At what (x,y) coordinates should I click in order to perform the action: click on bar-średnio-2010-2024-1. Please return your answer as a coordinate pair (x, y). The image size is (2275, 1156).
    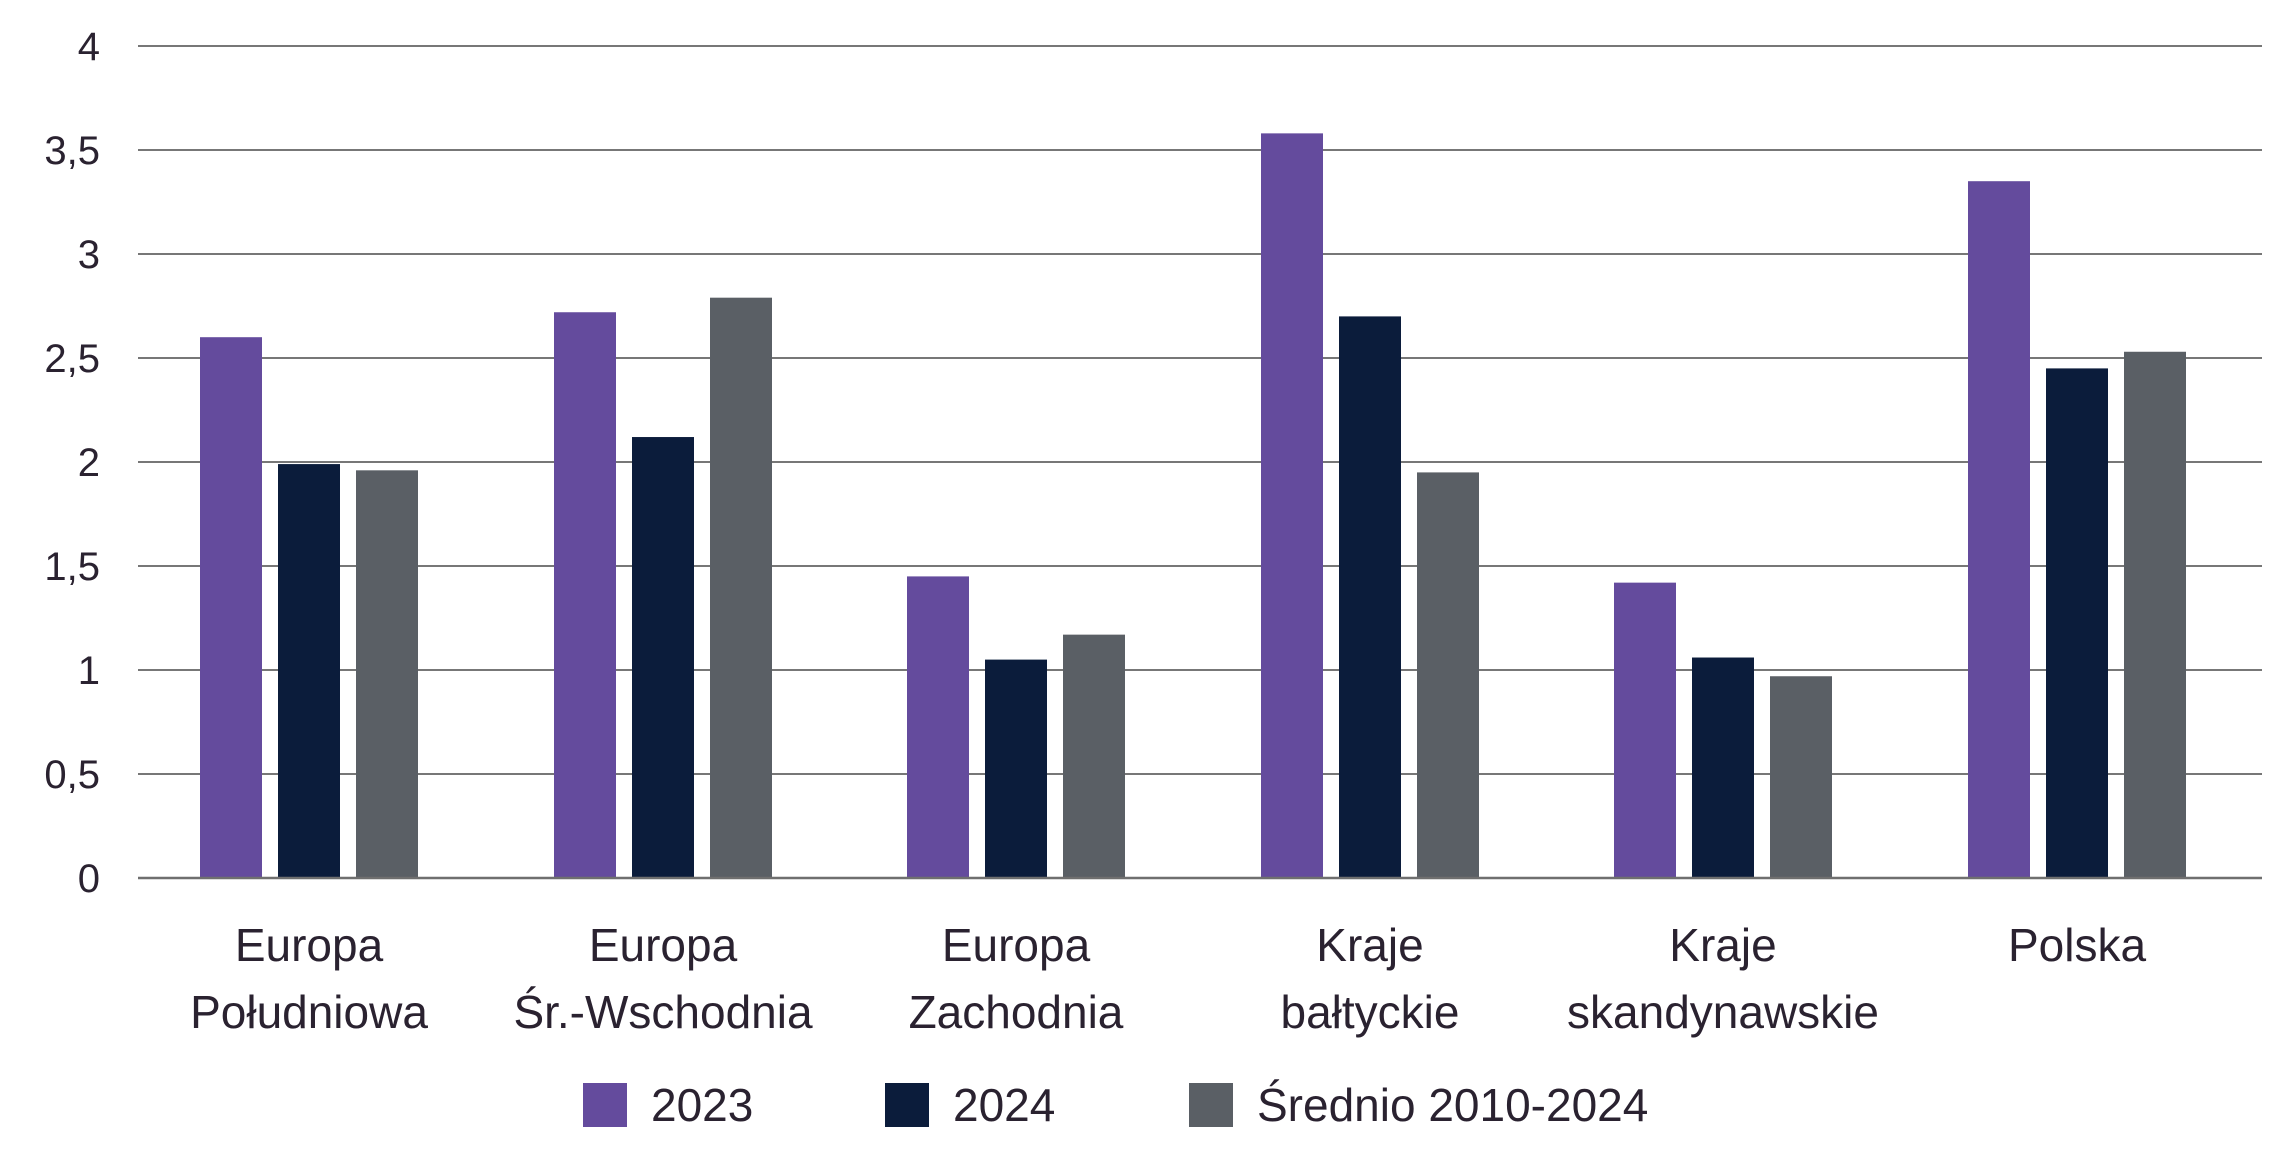
    Looking at the image, I should click on (387, 674).